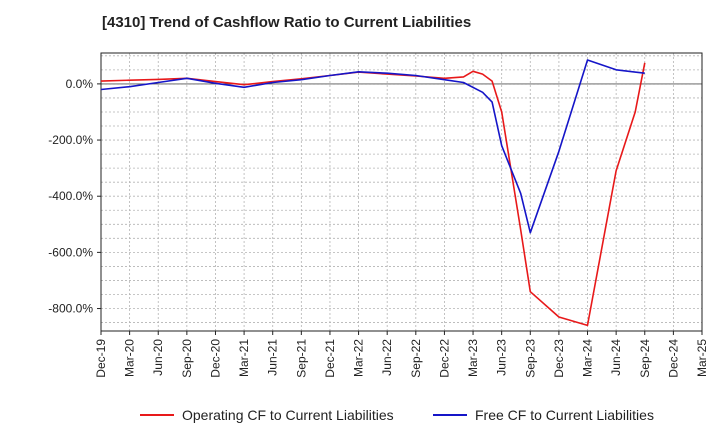 Image resolution: width=720 pixels, height=445 pixels. Describe the element at coordinates (158, 357) in the screenshot. I see `x-tick-label: Jun-20` at that location.